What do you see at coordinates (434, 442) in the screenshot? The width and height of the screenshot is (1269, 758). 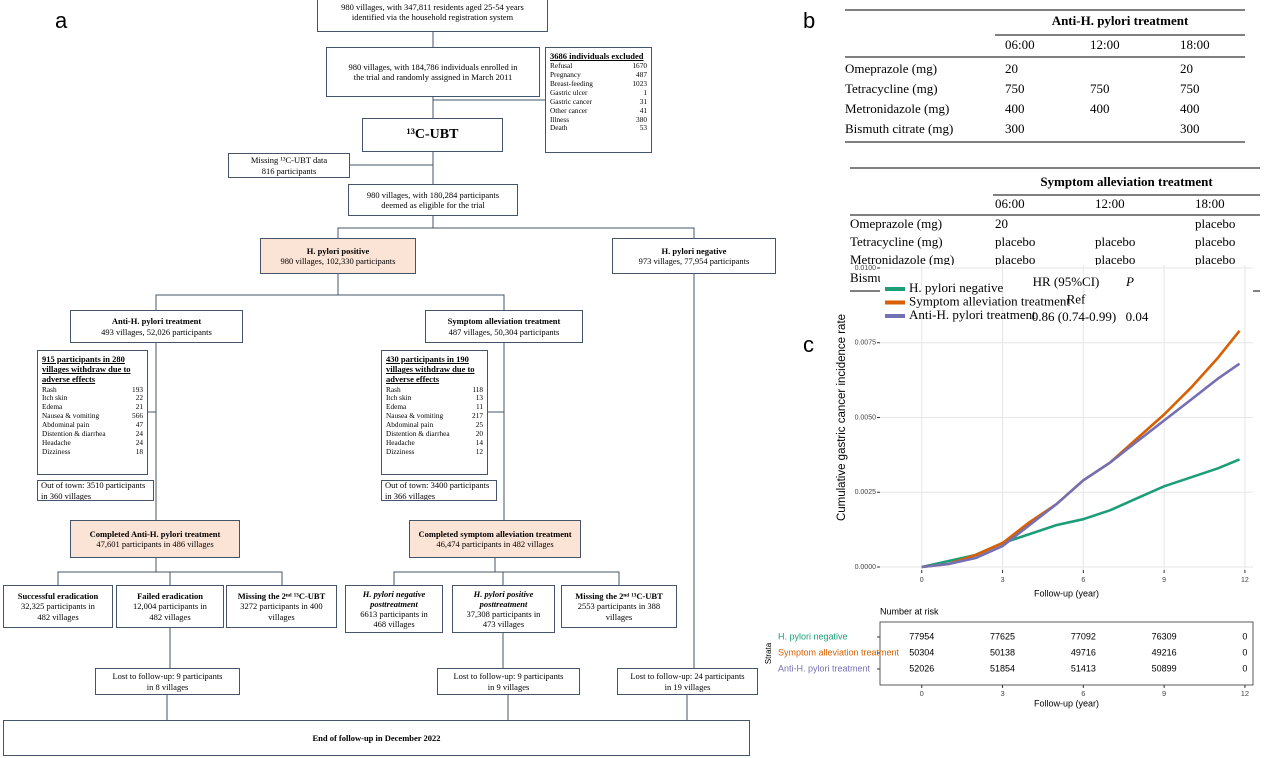 I see `list-row: Headache 14` at bounding box center [434, 442].